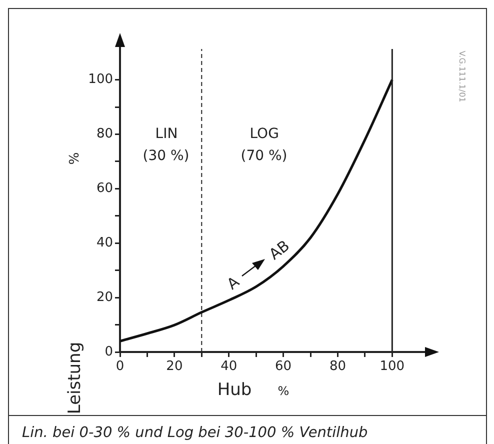 This screenshot has height=444, width=494. I want to click on y-tick-label: 0, so click(108, 352).